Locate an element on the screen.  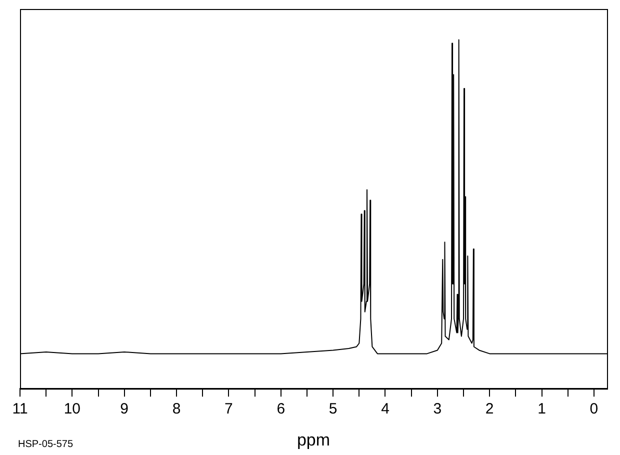
x-tick-label: 8 is located at coordinates (176, 409).